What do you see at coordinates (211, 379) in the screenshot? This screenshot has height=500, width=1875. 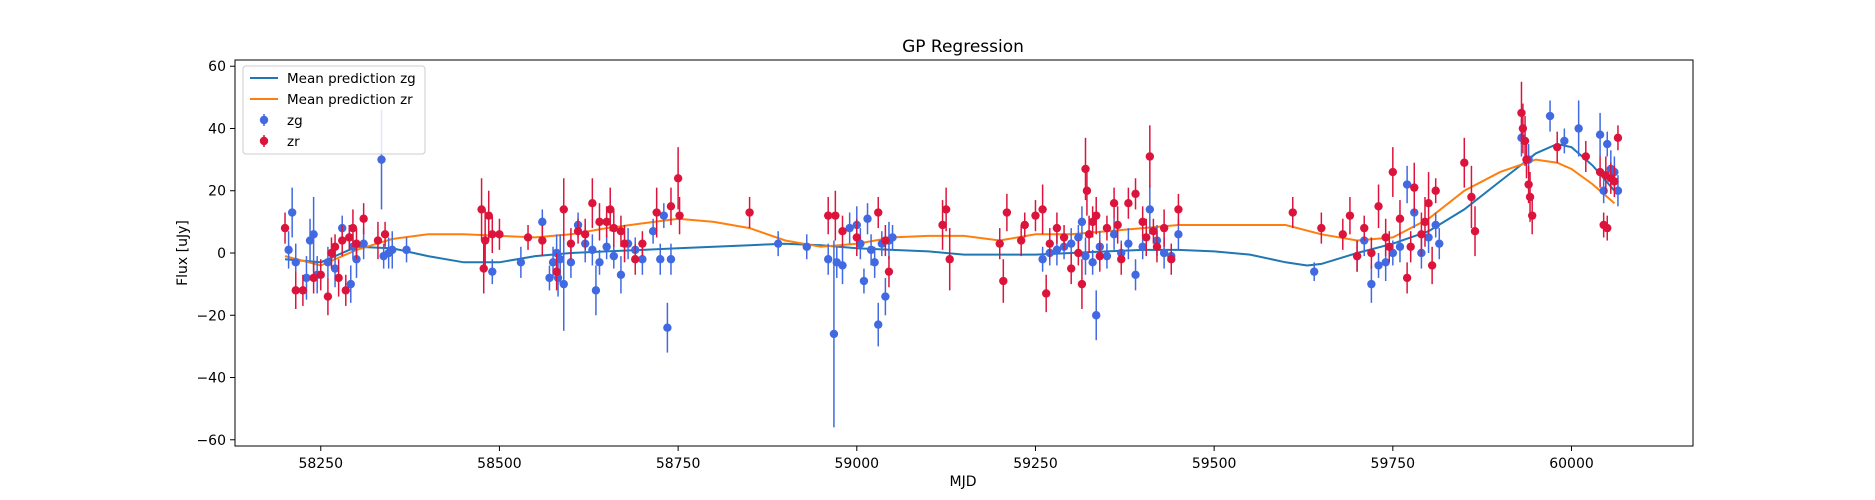 I see `y-tick-label: −40` at bounding box center [211, 379].